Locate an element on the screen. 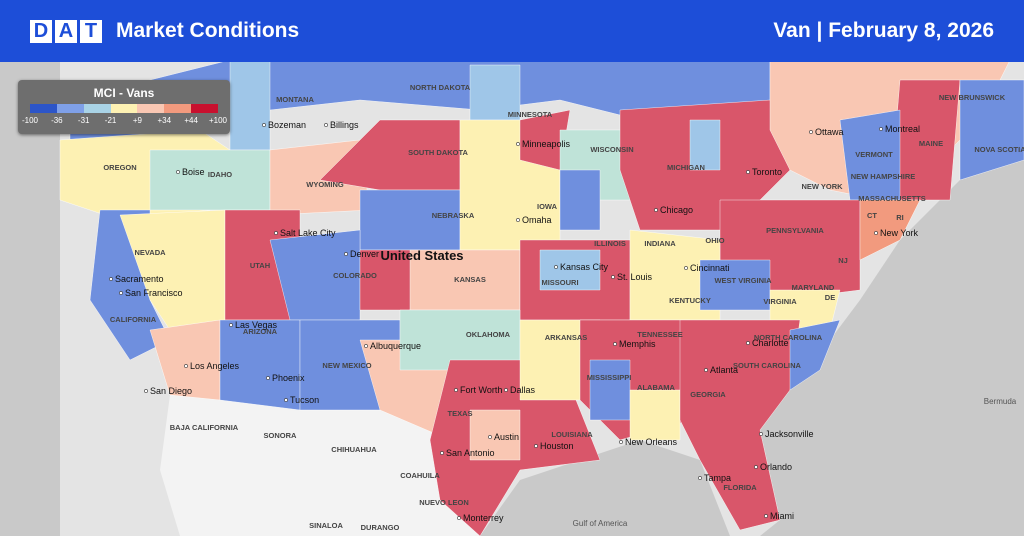 The image size is (1024, 536). city-label: New Orleans is located at coordinates (651, 442).